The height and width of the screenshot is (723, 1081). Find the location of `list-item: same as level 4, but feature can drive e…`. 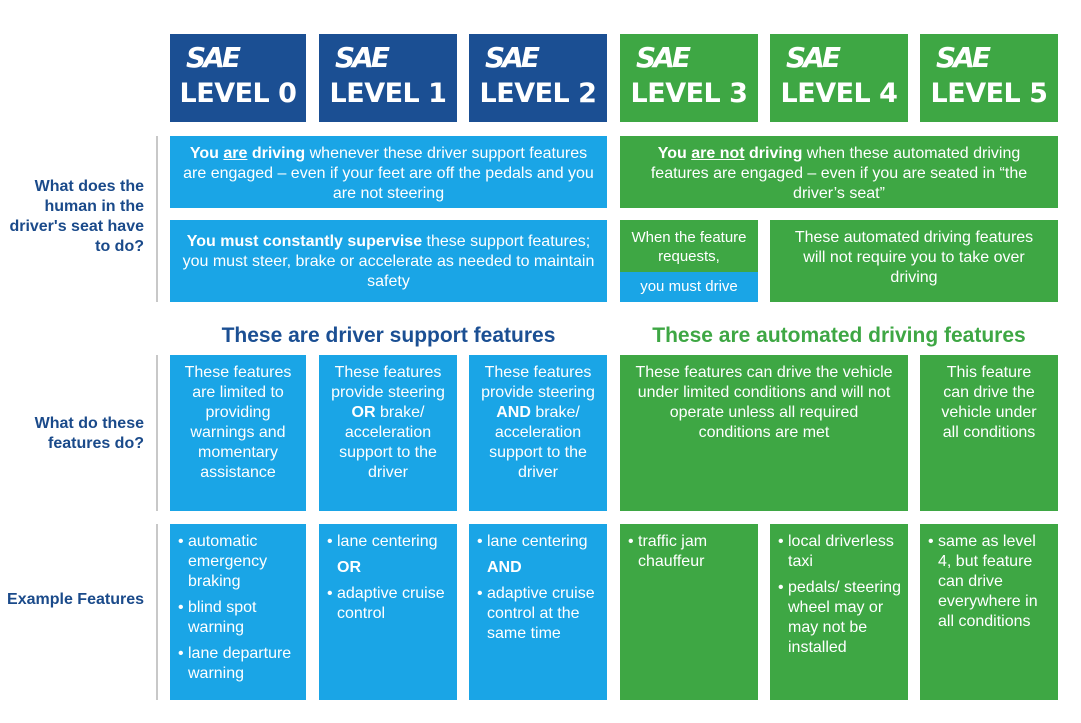

list-item: same as level 4, but feature can drive e… is located at coordinates (990, 582).